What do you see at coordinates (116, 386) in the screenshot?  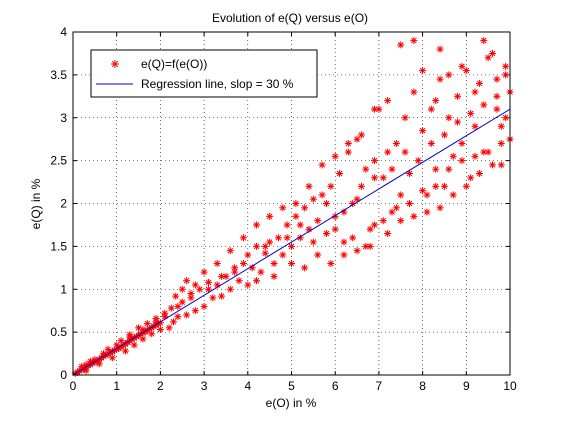 I see `x-tick-label: 1` at bounding box center [116, 386].